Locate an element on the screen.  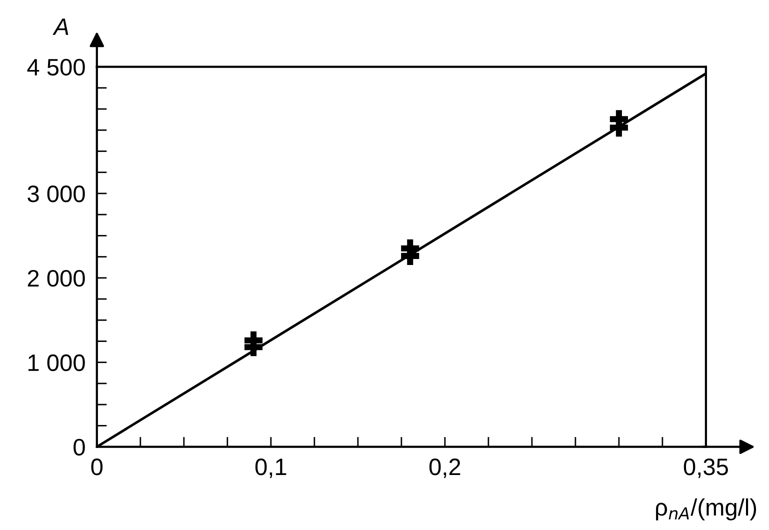
y-tick-label: 4 500 is located at coordinates (56, 67).